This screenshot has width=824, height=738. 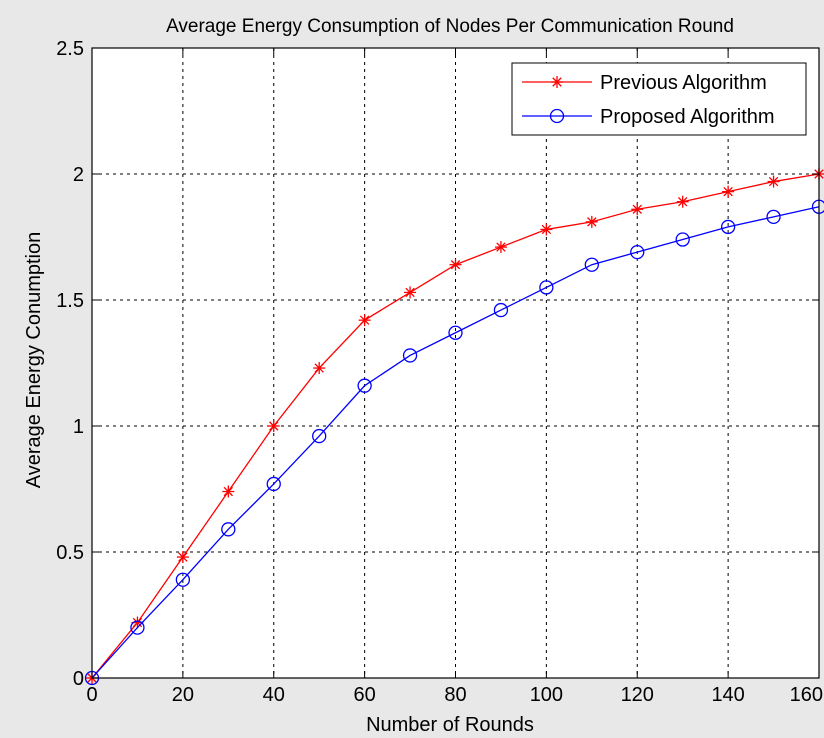 What do you see at coordinates (70, 49) in the screenshot?
I see `y-tick-label: 2.5` at bounding box center [70, 49].